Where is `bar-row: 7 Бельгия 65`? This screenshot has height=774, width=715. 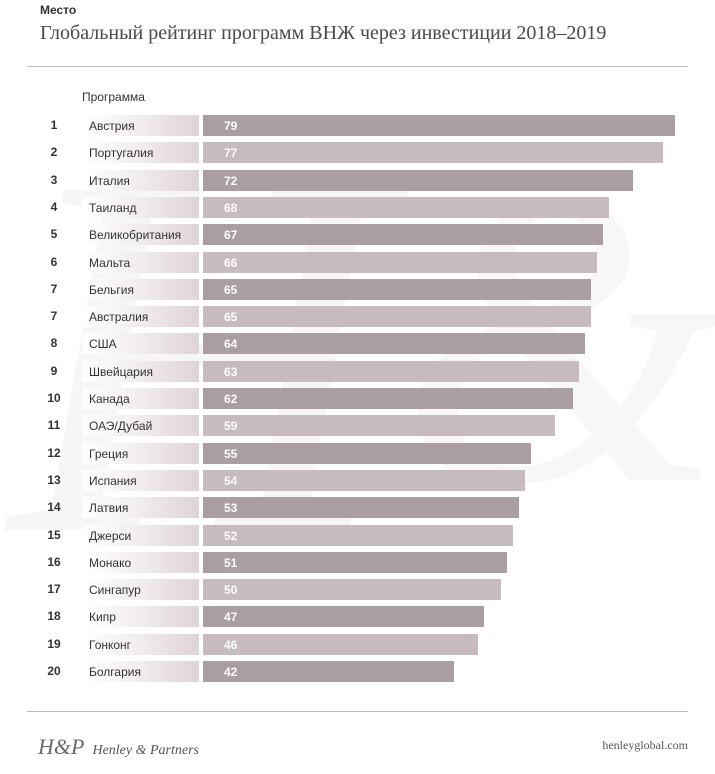
bar-row: 7 Бельгия 65 is located at coordinates (357, 289).